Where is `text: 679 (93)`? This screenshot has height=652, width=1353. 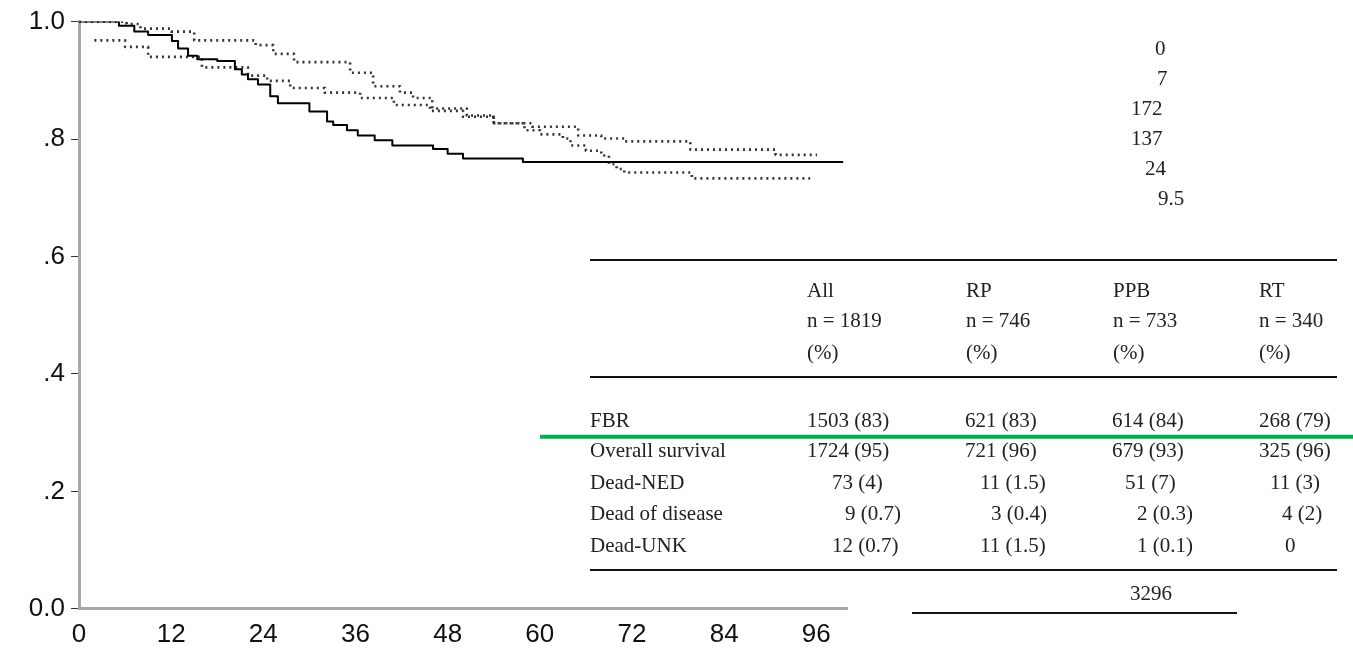 text: 679 (93) is located at coordinates (1148, 450).